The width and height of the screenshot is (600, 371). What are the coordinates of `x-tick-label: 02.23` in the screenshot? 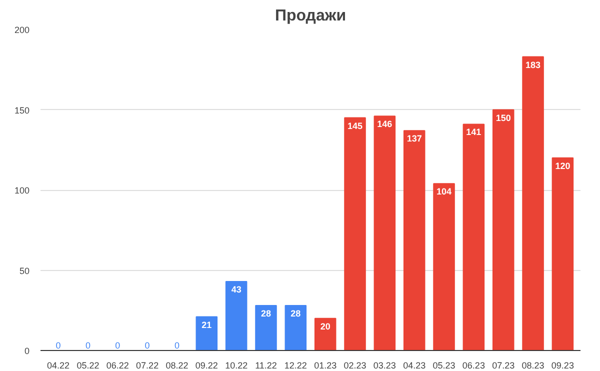 It's located at (355, 365).